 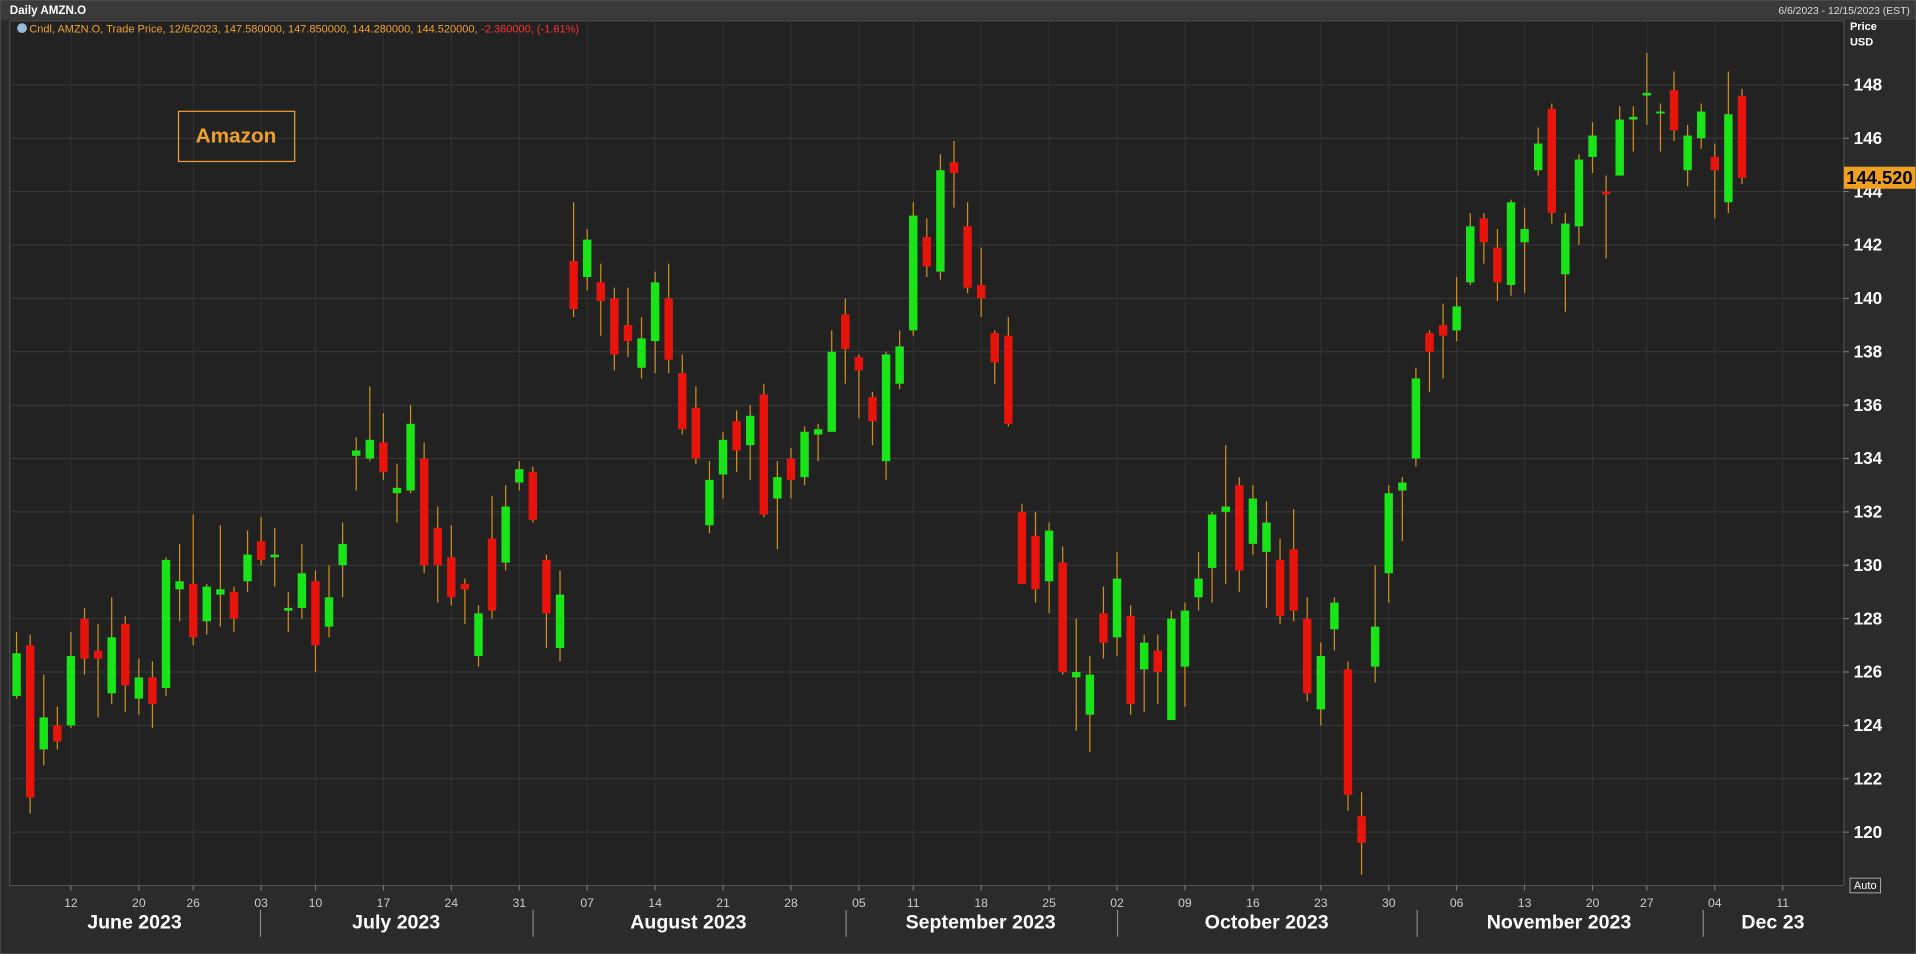 What do you see at coordinates (1715, 903) in the screenshot?
I see `x-tick-label: 04` at bounding box center [1715, 903].